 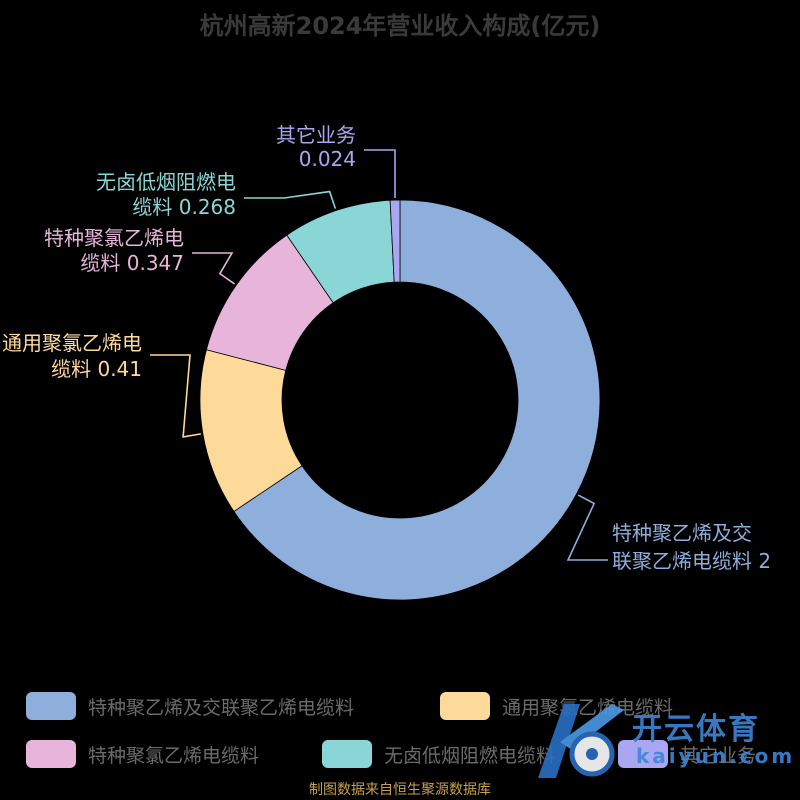 I want to click on legend-label-3: 无卤低烟阻燃电缆料, so click(x=470, y=755).